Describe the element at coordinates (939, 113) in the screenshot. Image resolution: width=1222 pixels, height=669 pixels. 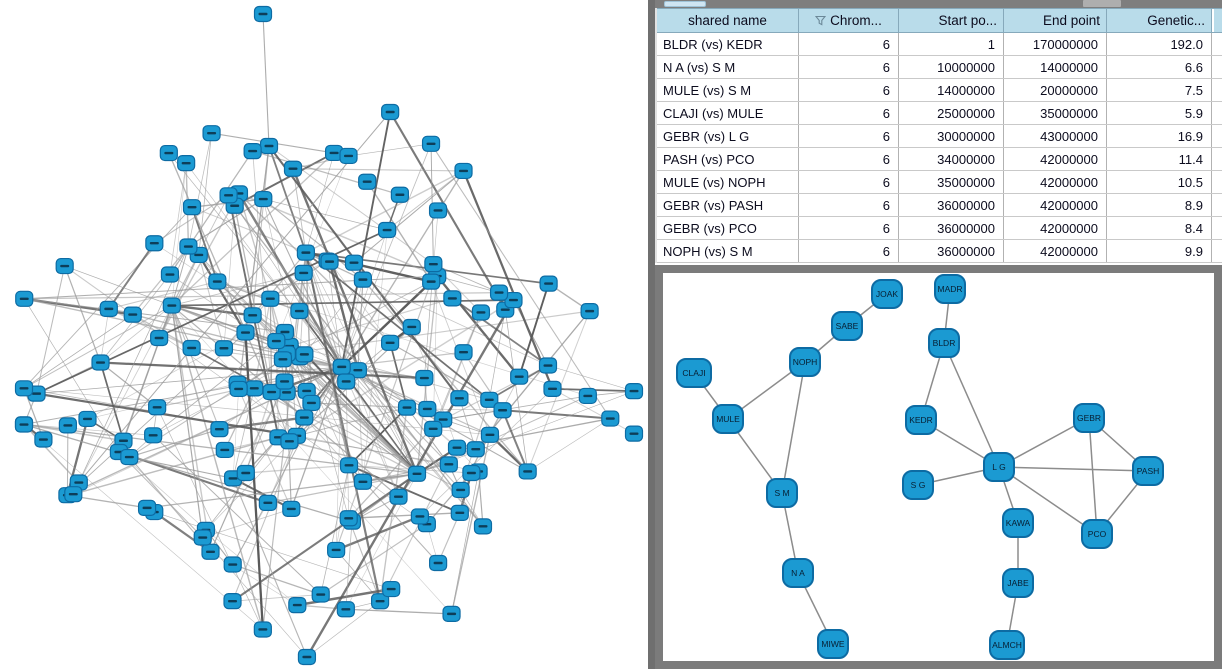
I see `table-row: CLAJI (vs) MULE 6 25000000 35000000 5.9` at that location.